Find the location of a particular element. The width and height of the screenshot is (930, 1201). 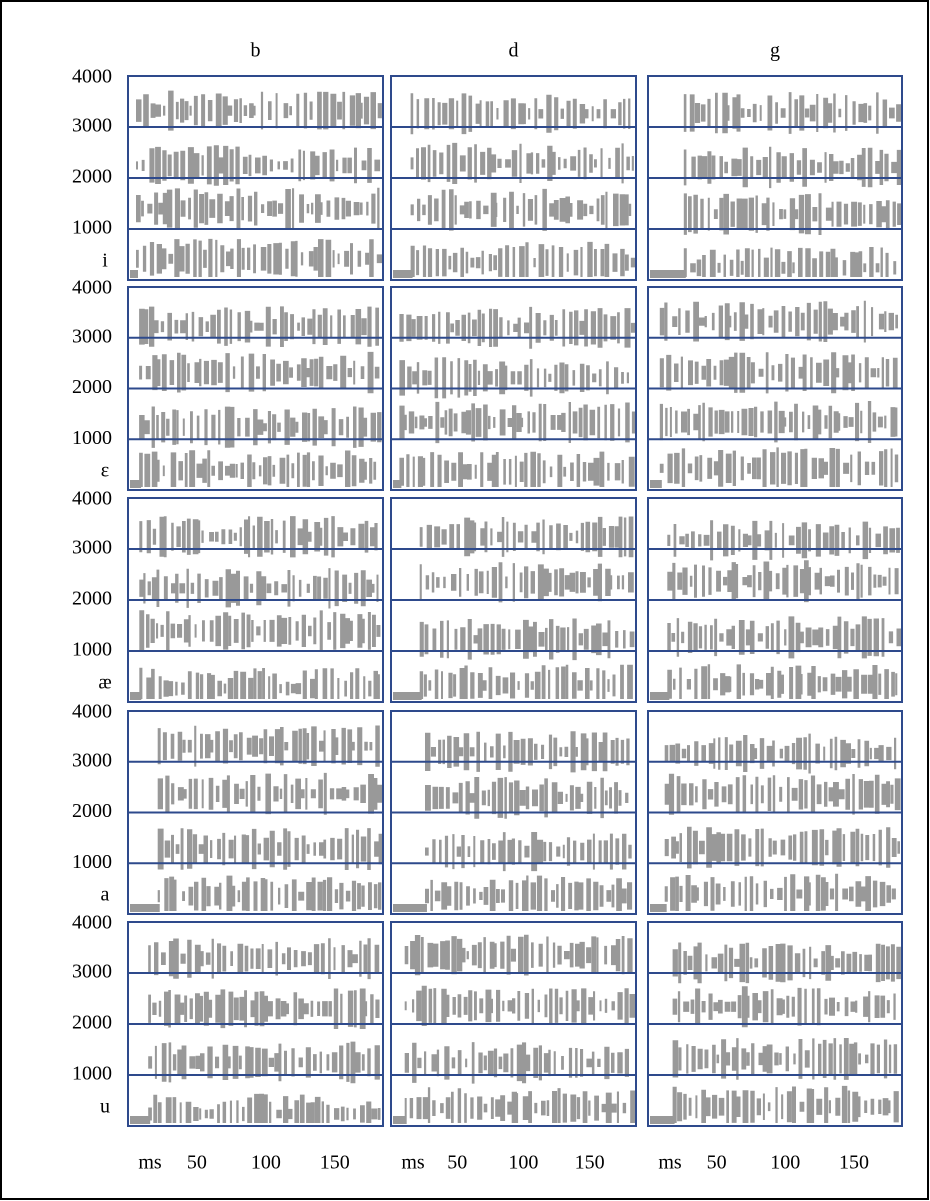

row-label: ε is located at coordinates (105, 471).